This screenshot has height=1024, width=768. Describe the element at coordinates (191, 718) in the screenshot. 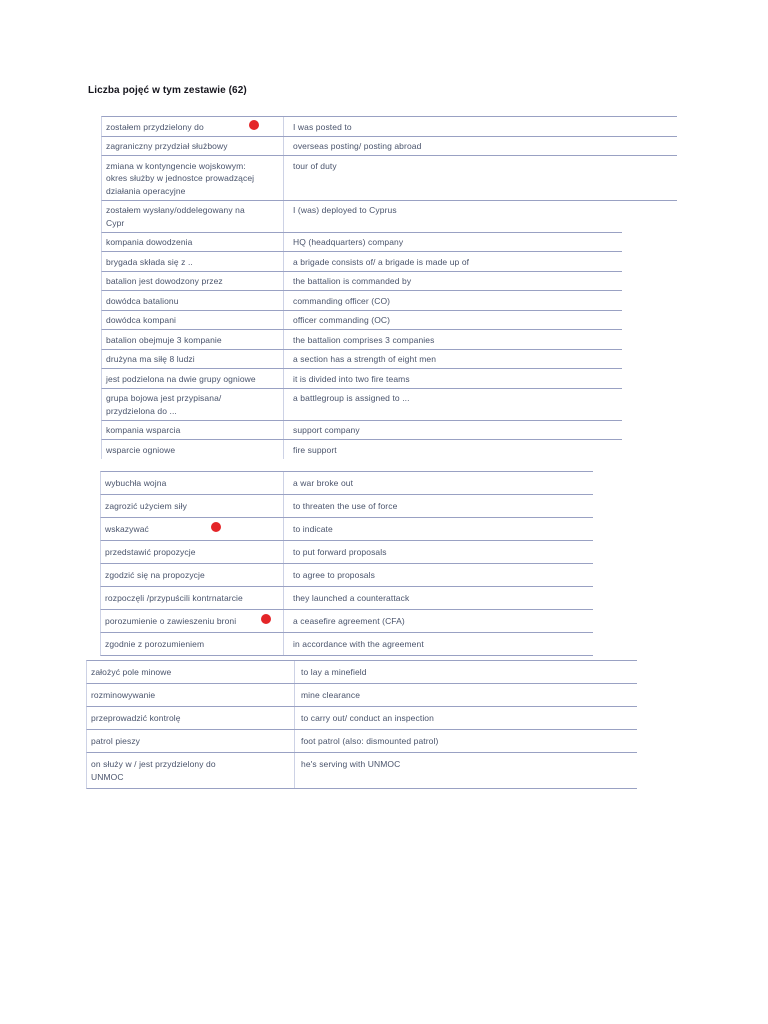

I see `term-polish: przeprowadzić kontrolę` at that location.